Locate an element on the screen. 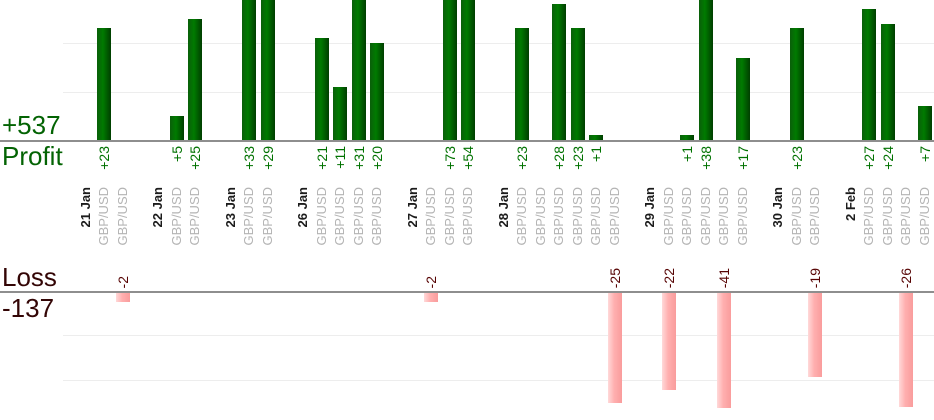  profit-value-label: +17 is located at coordinates (742, 158).